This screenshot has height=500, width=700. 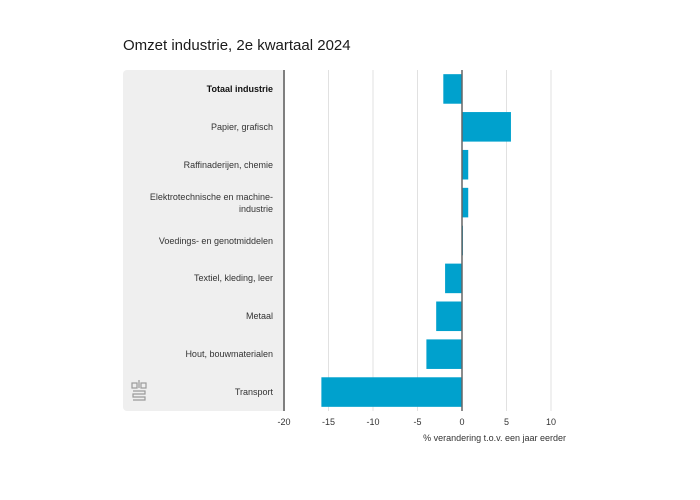 I want to click on category-label: Elektrotechnische en machine-industrie, so click(x=211, y=202).